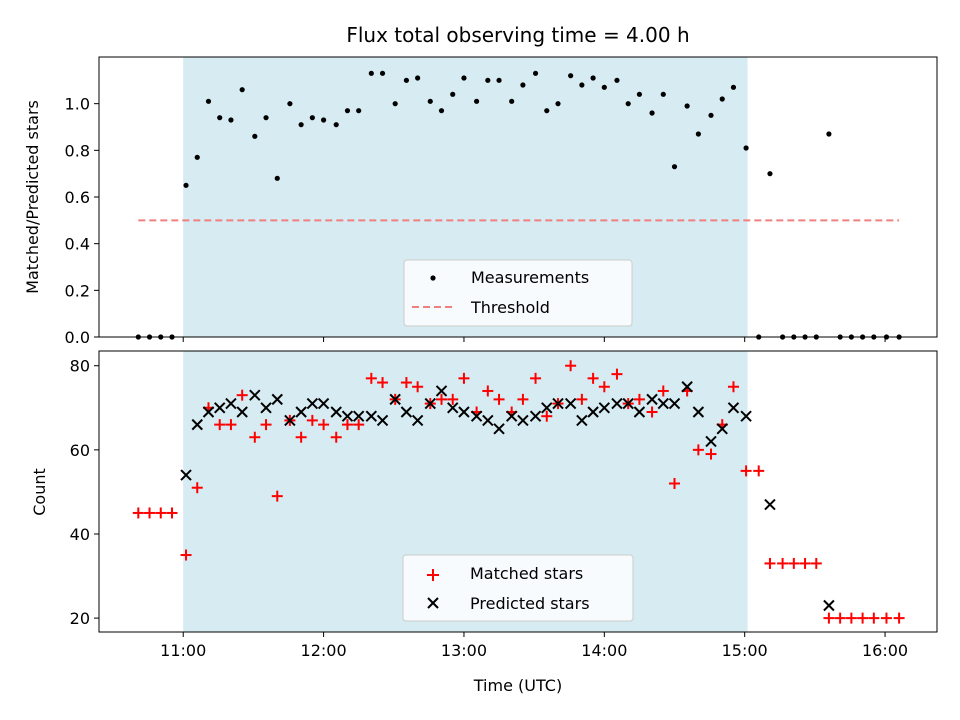 The image size is (960, 720). Describe the element at coordinates (77, 290) in the screenshot. I see `y-tick-label: 0.2` at that location.